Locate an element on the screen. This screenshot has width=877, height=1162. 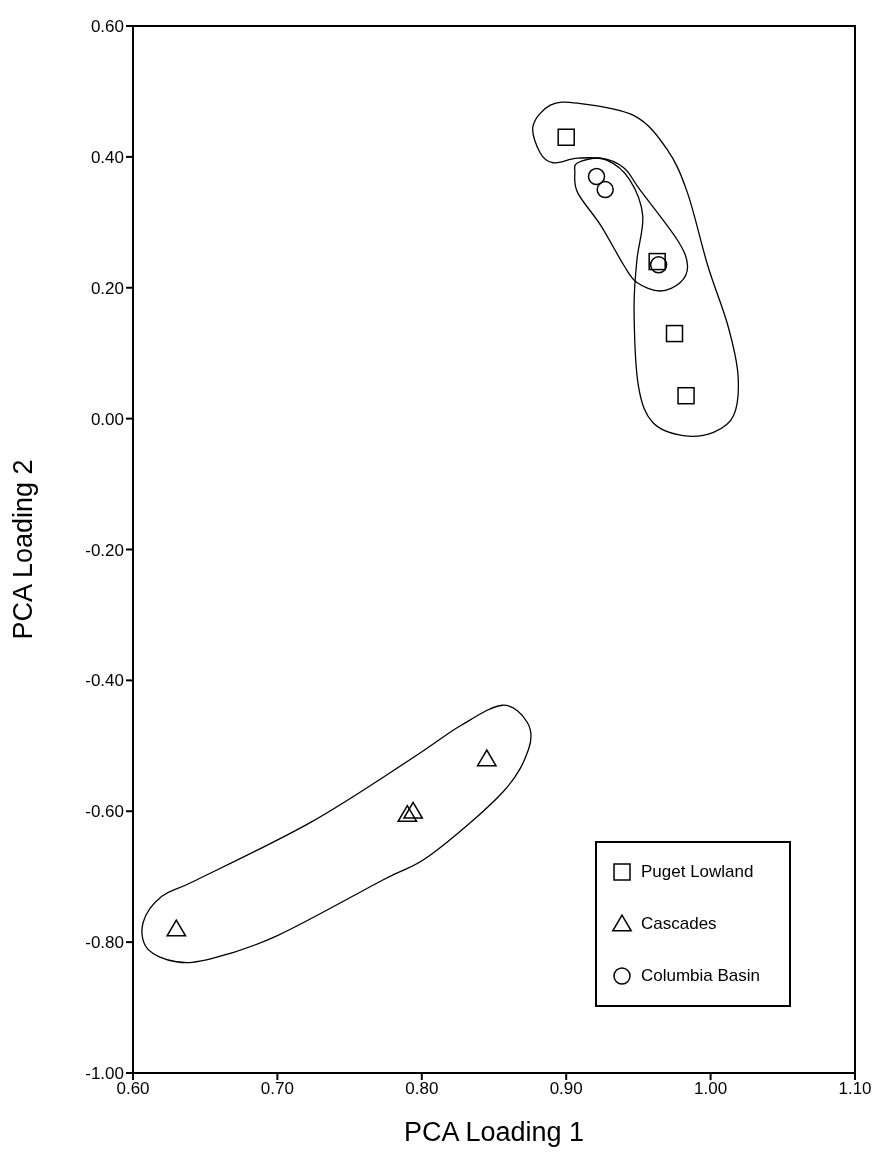
x-tick-label: 0.70 is located at coordinates (277, 1089).